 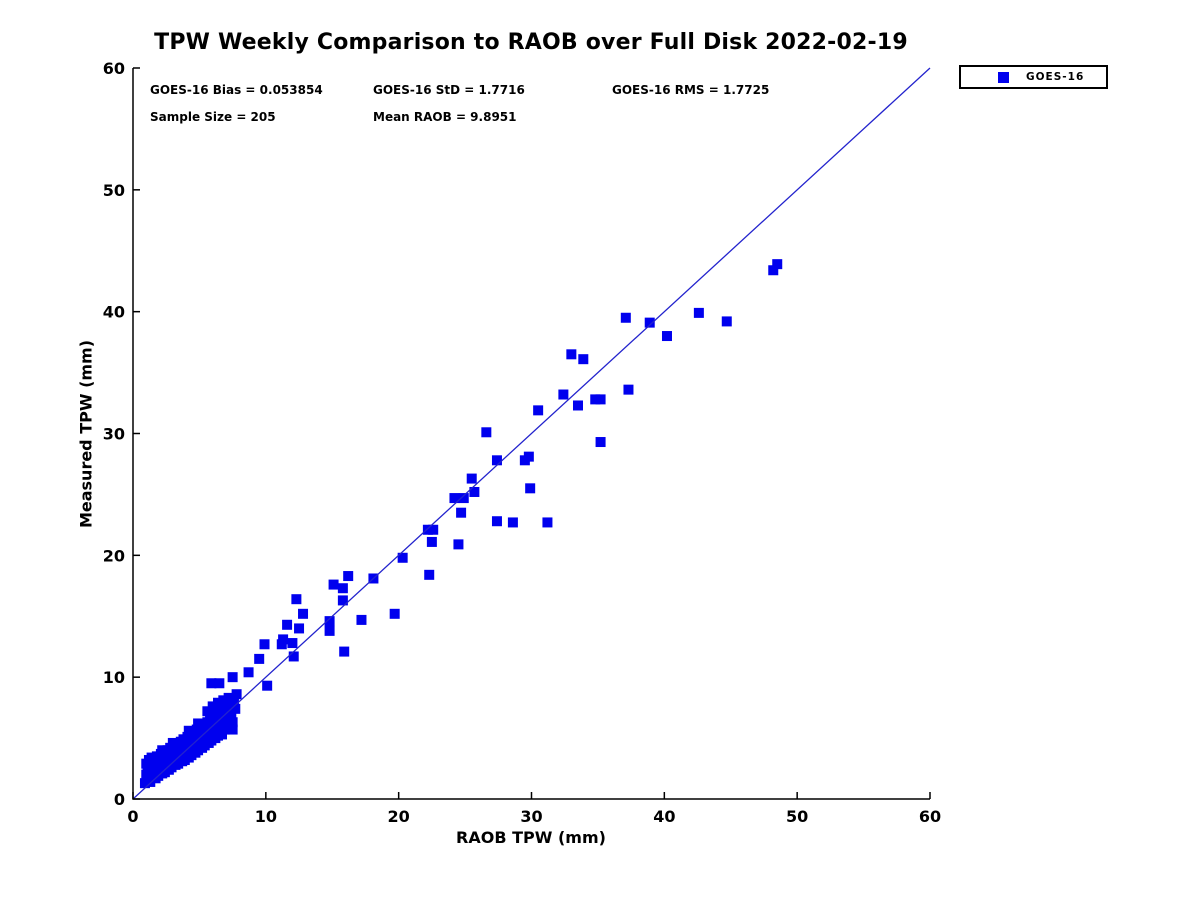 What do you see at coordinates (449, 90) in the screenshot?
I see `stat-std: GOES-16 StD = 1.7716` at bounding box center [449, 90].